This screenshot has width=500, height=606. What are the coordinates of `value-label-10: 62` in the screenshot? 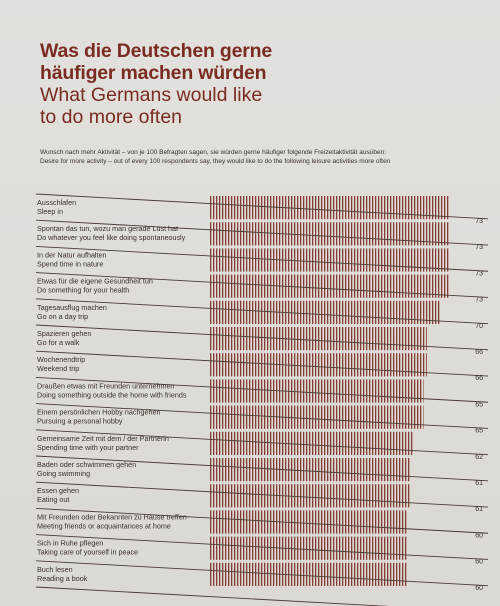 It's located at (479, 457).